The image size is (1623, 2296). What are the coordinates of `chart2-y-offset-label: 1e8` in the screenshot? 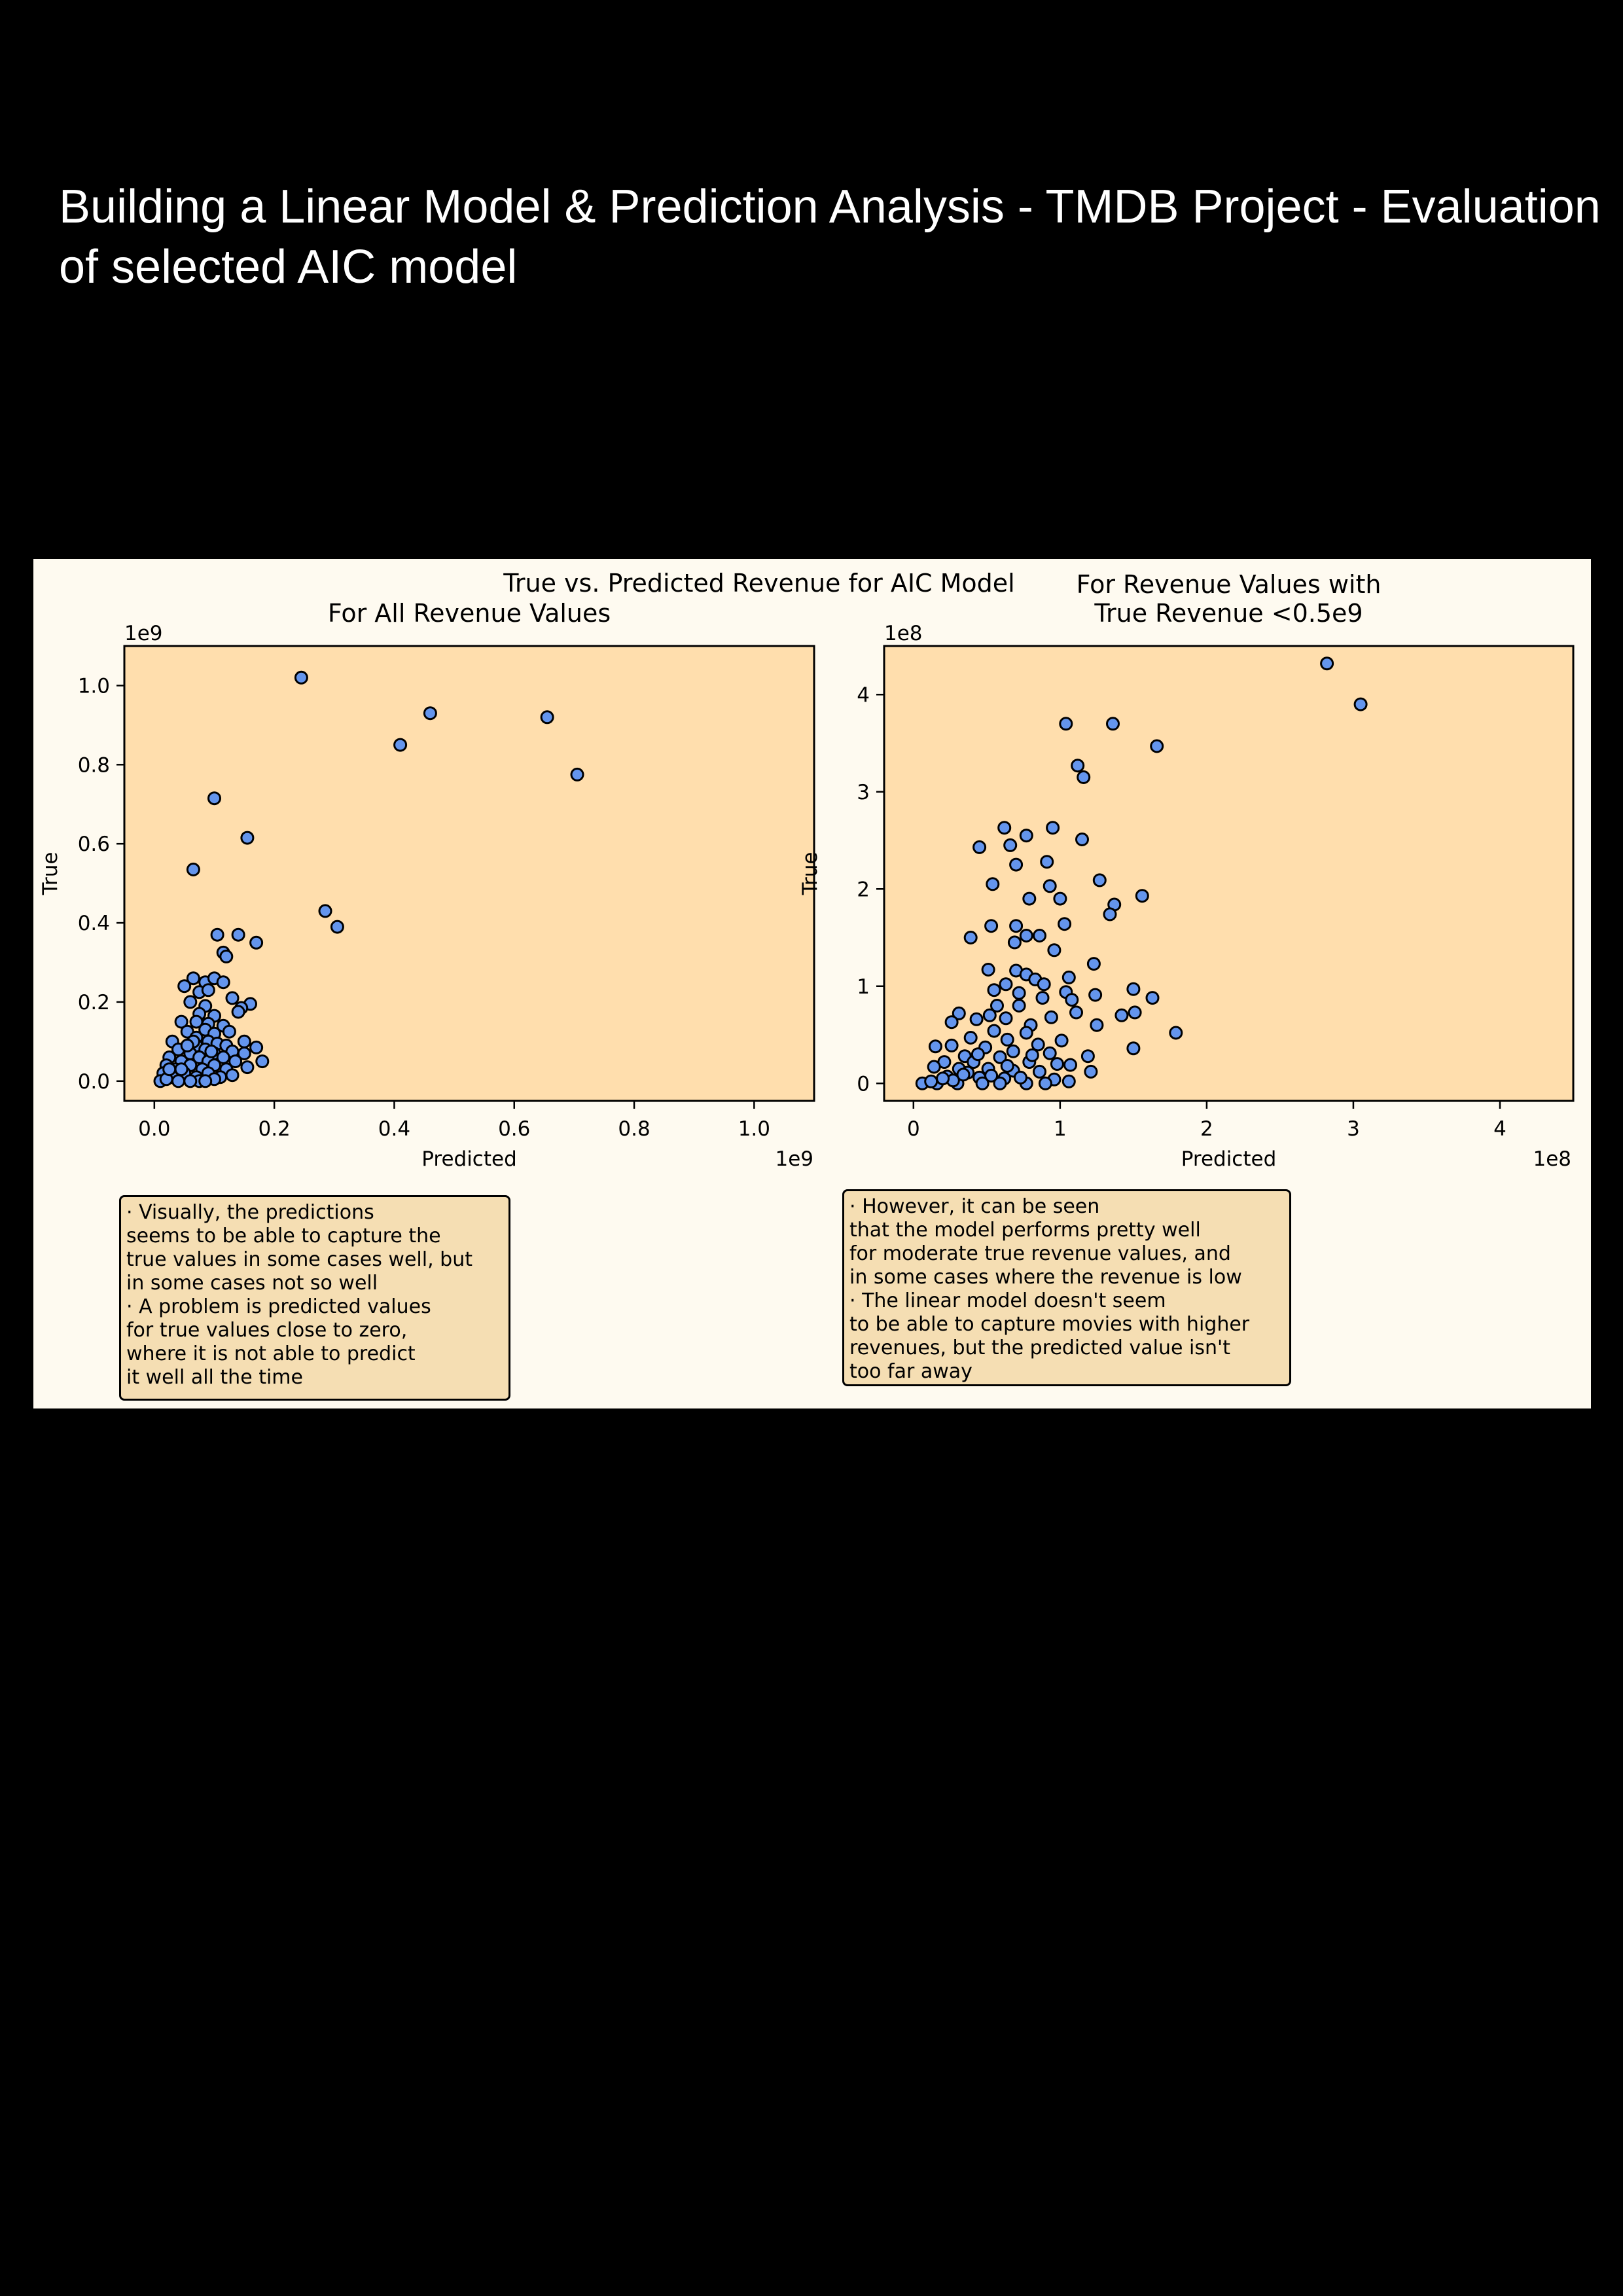 It's located at (903, 633).